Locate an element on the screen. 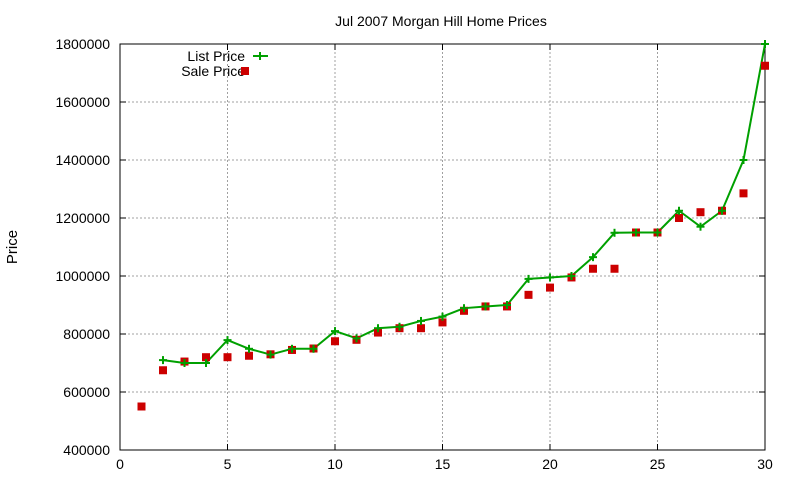 This screenshot has width=800, height=480. y-tick-label: 600000 is located at coordinates (86, 392).